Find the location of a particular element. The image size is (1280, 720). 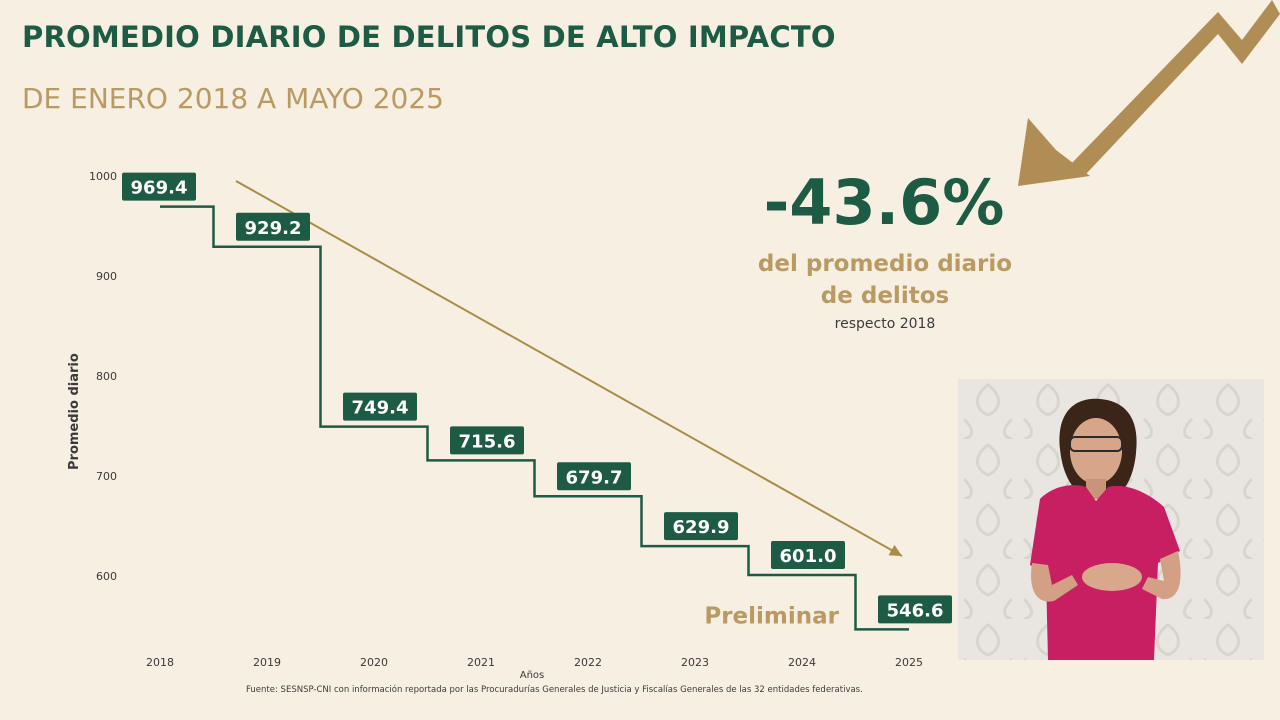

value-label-text: 749.4 is located at coordinates (380, 408).